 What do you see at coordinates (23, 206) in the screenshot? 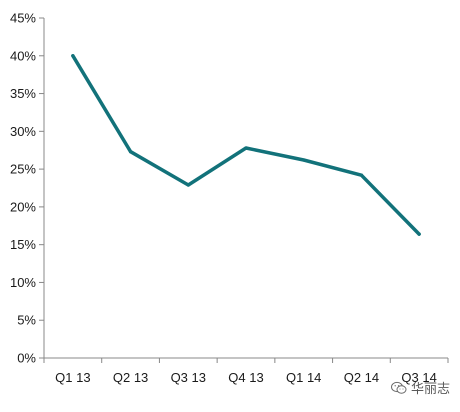
I see `y-tick-label: 20%` at bounding box center [23, 206].